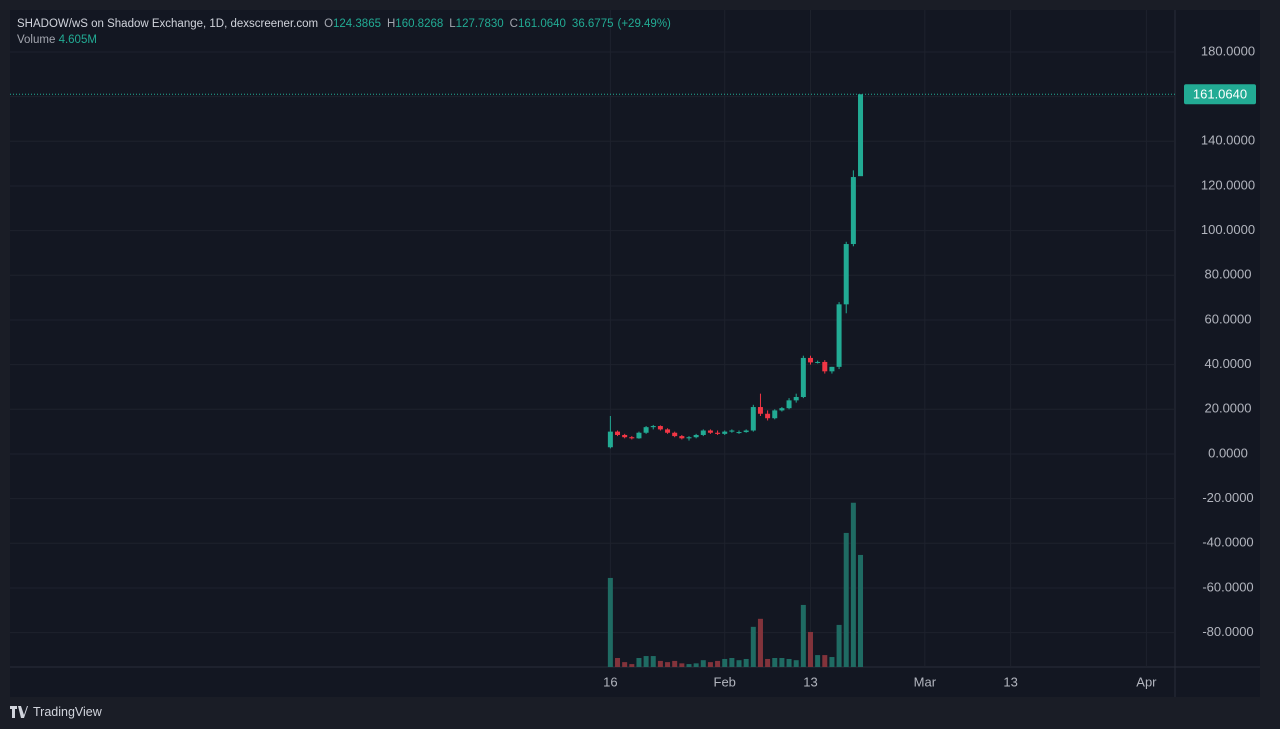 This screenshot has height=729, width=1280. Describe the element at coordinates (452, 24) in the screenshot. I see `legend-key: L` at that location.